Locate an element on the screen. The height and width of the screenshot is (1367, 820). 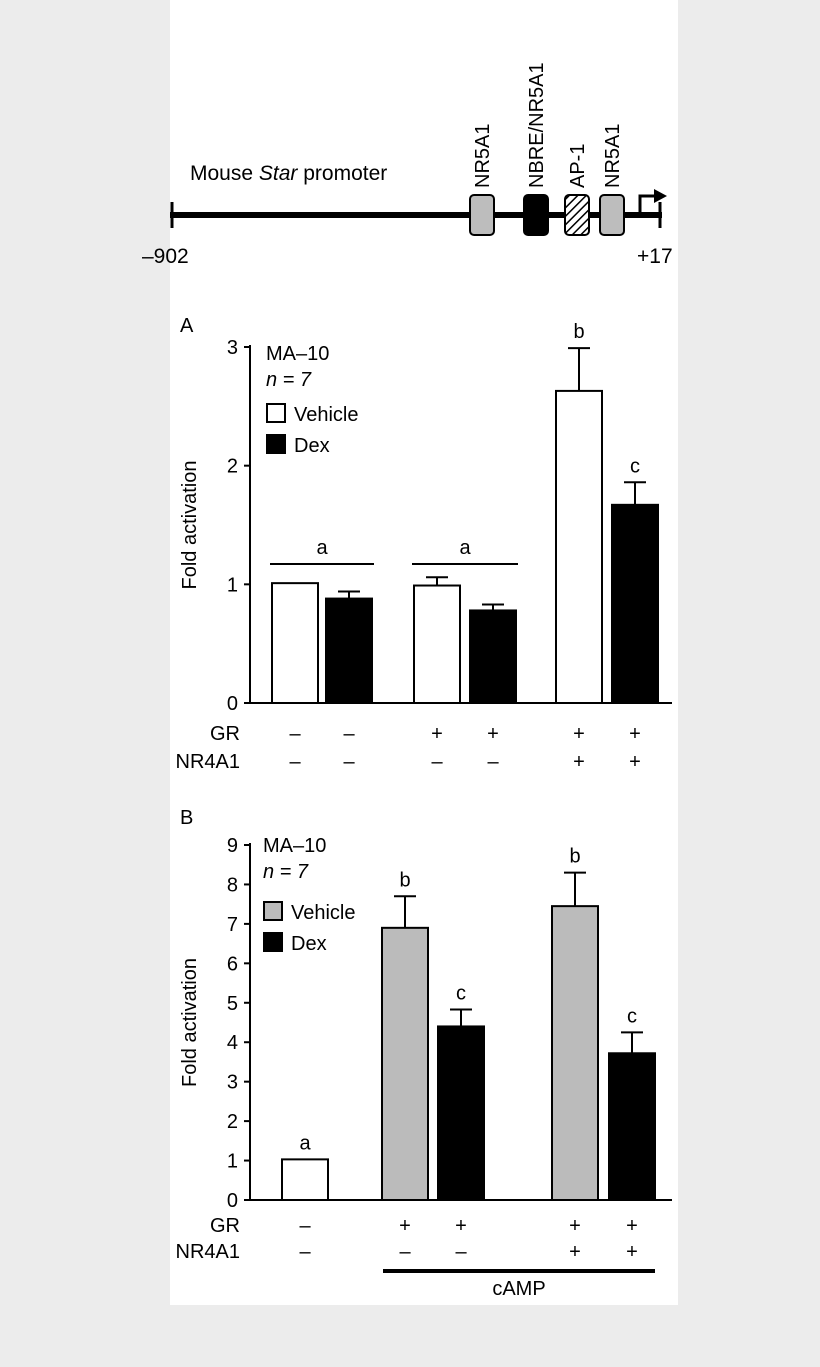
promoter-start-label: –902 is located at coordinates (165, 256).